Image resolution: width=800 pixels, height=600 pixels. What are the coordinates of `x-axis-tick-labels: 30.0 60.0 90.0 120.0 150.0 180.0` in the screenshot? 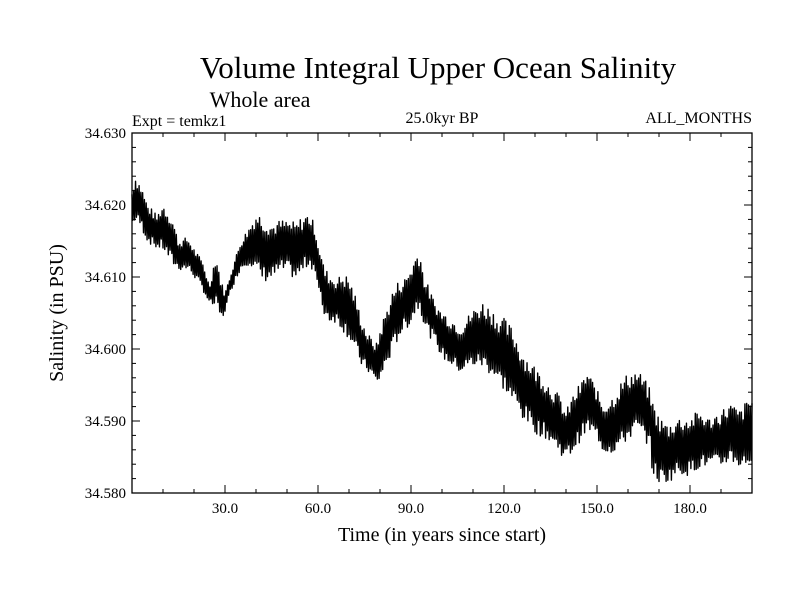 It's located at (459, 509).